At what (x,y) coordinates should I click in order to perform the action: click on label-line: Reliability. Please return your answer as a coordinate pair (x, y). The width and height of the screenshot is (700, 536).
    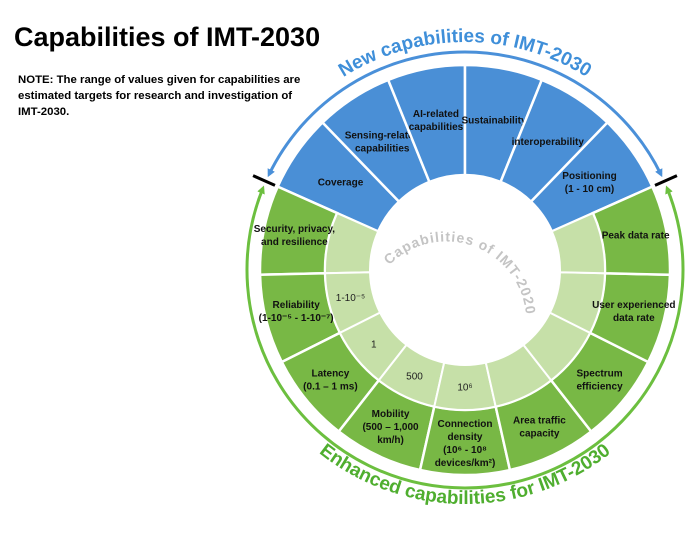
    Looking at the image, I should click on (297, 305).